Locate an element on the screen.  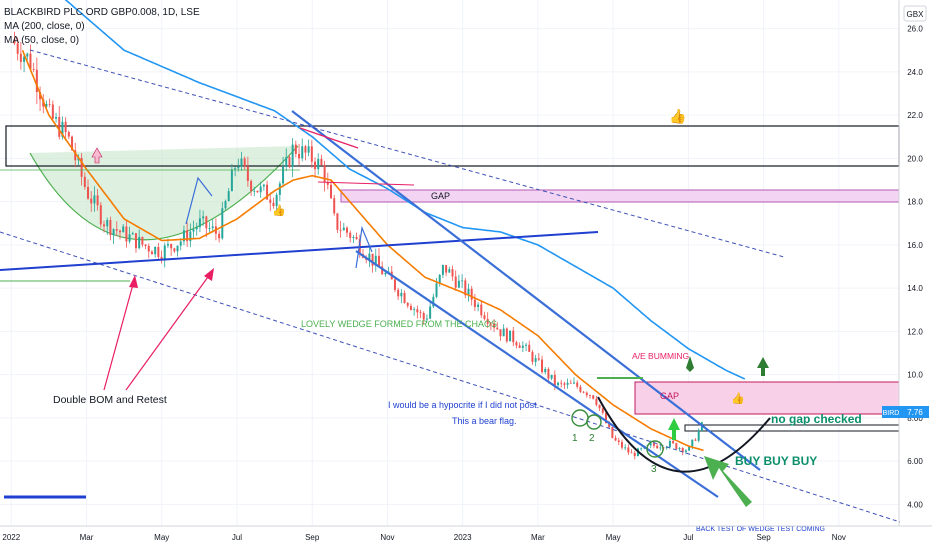
bumming-annotation: A/E BUMMING is located at coordinates (660, 356).